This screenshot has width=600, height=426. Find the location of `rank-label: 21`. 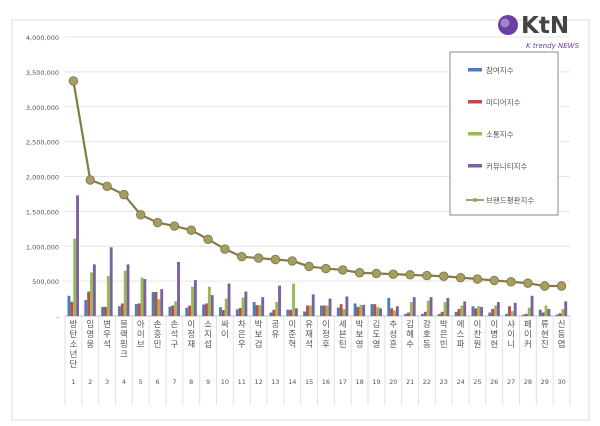

rank-label: 21 is located at coordinates (410, 382).